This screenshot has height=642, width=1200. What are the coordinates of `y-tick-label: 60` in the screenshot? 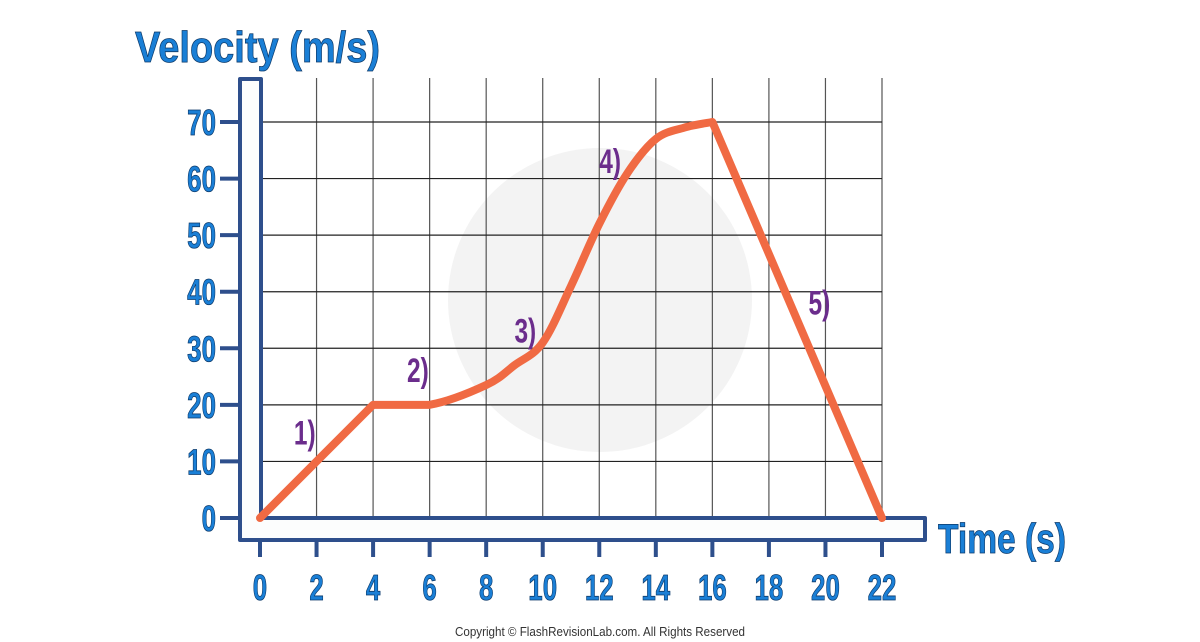 It's located at (201, 179).